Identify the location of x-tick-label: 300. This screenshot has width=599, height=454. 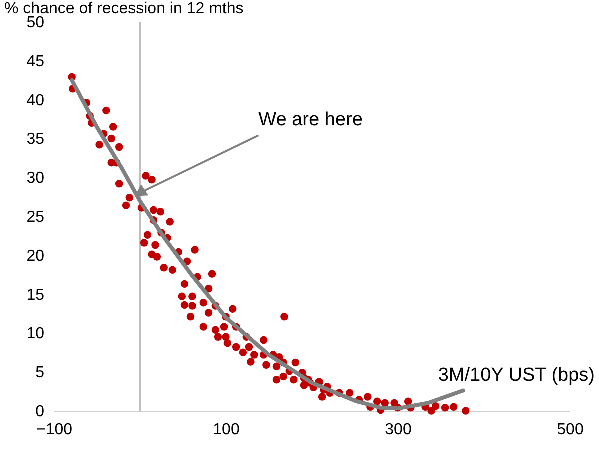
(398, 430).